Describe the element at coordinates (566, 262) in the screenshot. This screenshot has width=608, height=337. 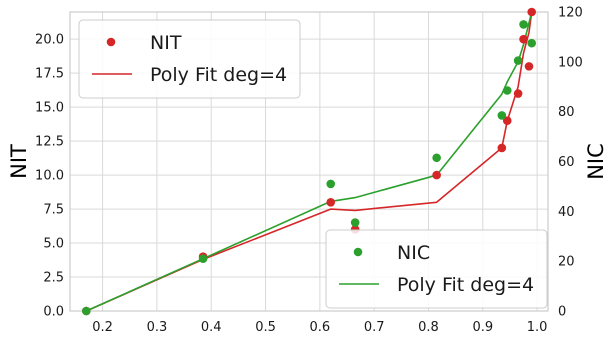
I see `right-y-tick-label: 20` at that location.